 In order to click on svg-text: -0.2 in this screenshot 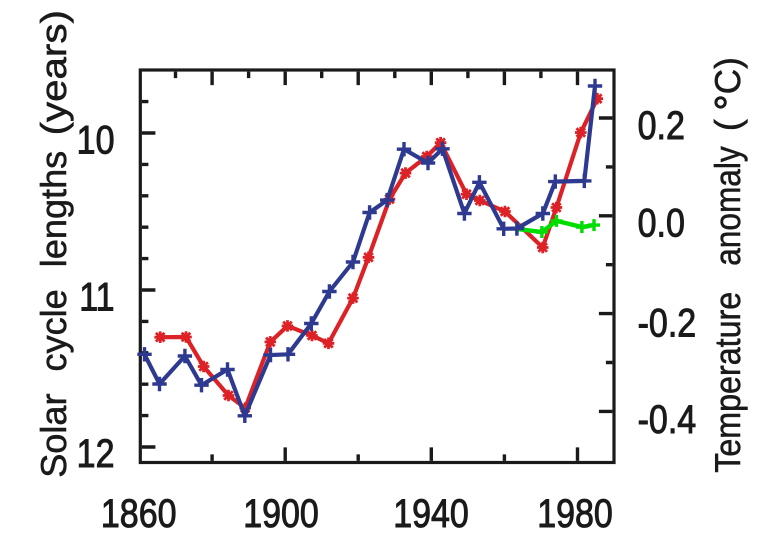, I will do `click(667, 323)`.